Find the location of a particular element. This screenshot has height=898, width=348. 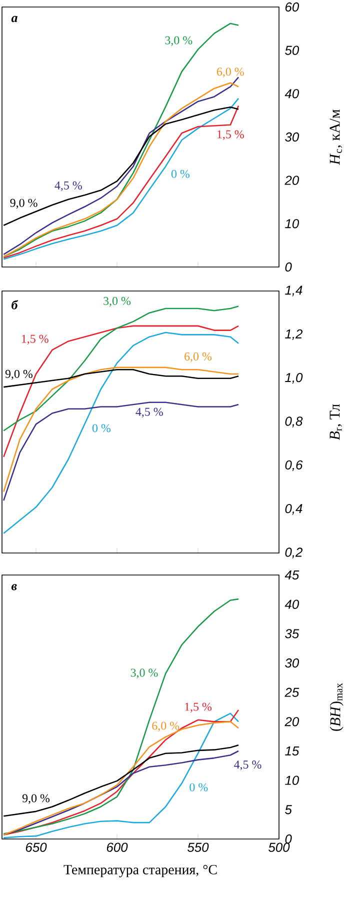

x-tick-label: 600 is located at coordinates (117, 847).